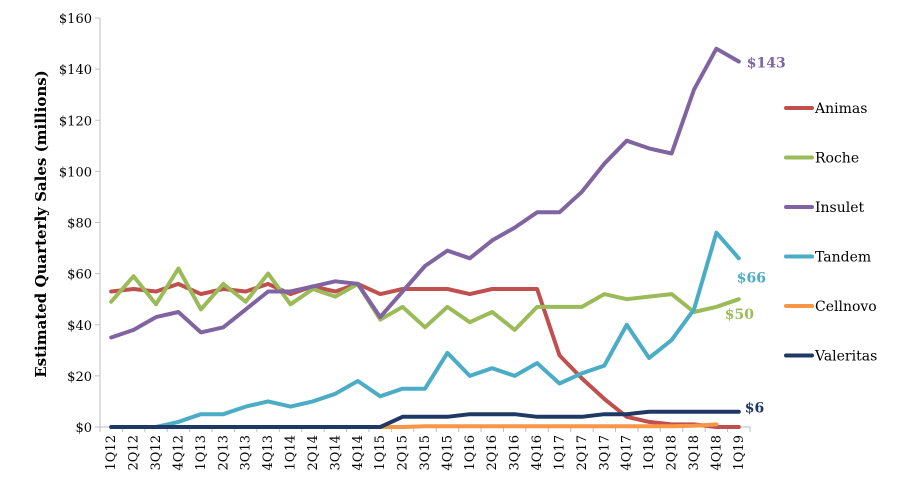 The image size is (899, 491). Describe the element at coordinates (403, 452) in the screenshot. I see `x-tick-label: 2Q15` at that location.